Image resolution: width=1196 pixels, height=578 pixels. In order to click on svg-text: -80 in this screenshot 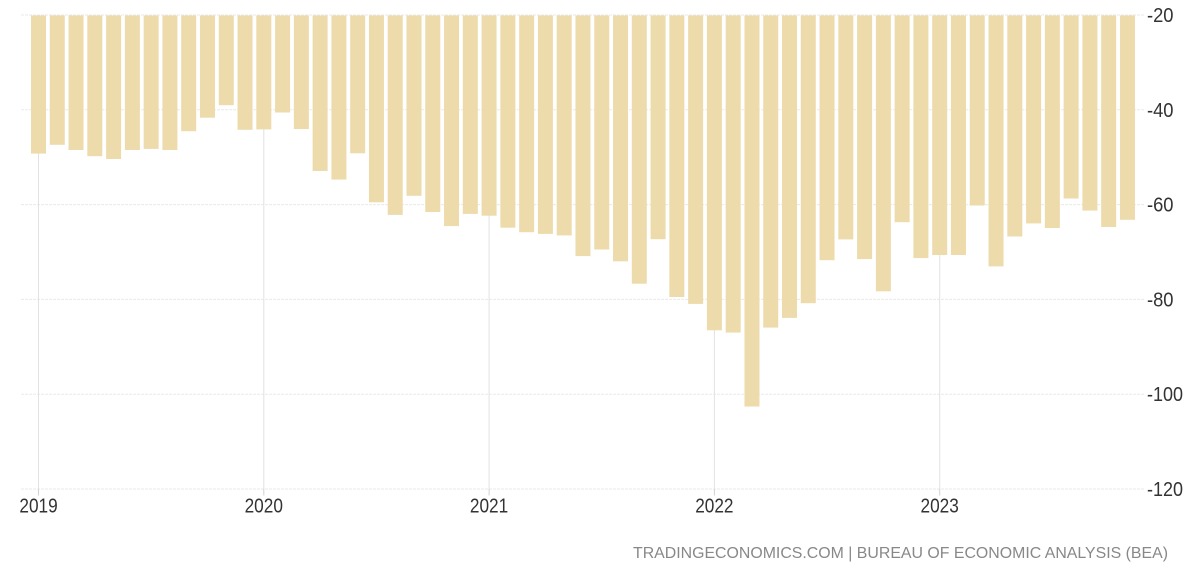, I will do `click(1160, 300)`.